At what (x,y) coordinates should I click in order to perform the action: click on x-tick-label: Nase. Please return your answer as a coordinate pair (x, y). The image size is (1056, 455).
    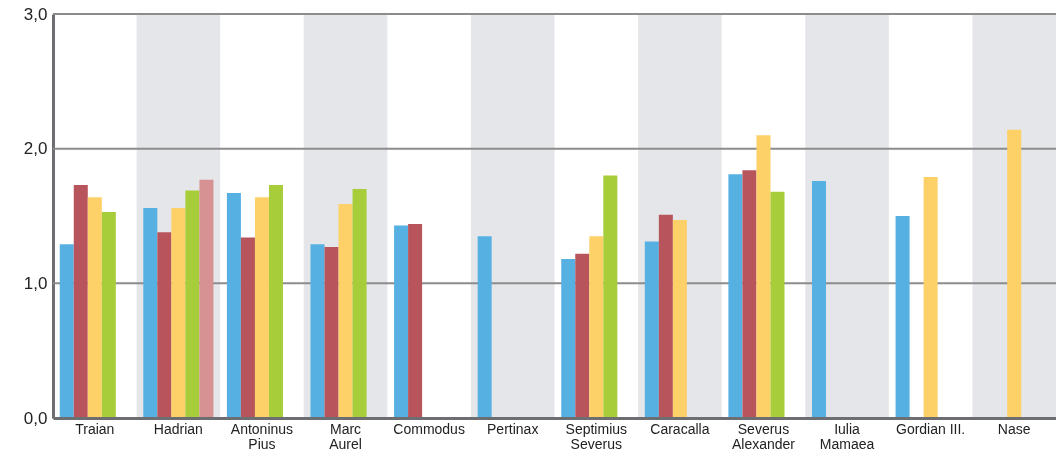
    Looking at the image, I should click on (1014, 428).